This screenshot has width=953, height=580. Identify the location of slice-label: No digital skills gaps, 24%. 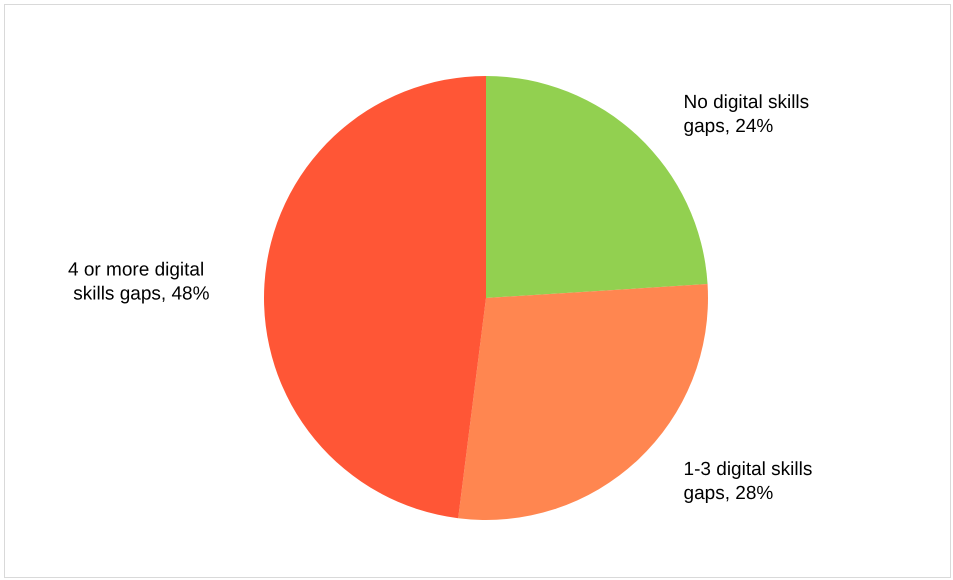
(749, 114).